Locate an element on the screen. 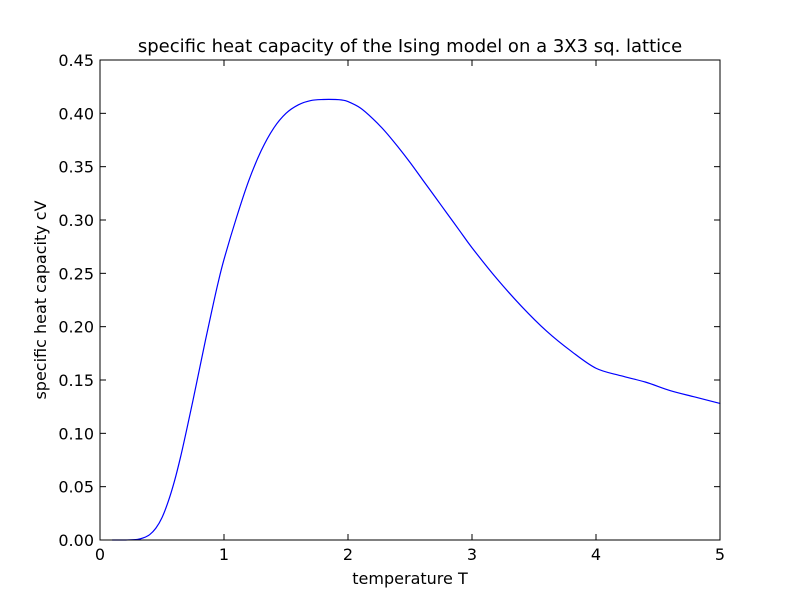 This screenshot has height=600, width=800. x-tick-label: 0 is located at coordinates (100, 554).